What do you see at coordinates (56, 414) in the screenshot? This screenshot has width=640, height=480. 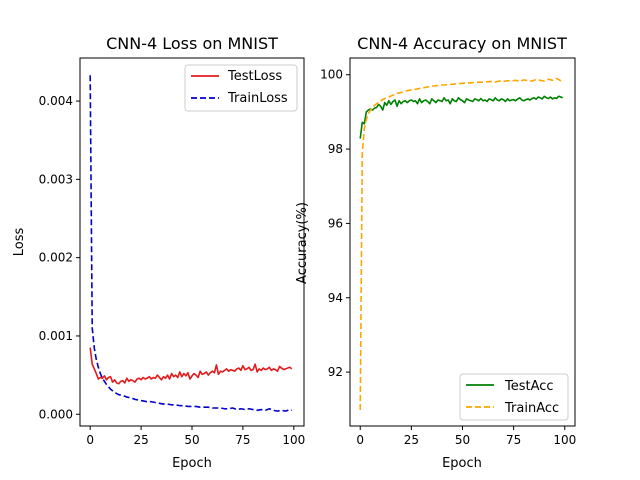 I see `loss-y-tick-label: 0.000` at bounding box center [56, 414].